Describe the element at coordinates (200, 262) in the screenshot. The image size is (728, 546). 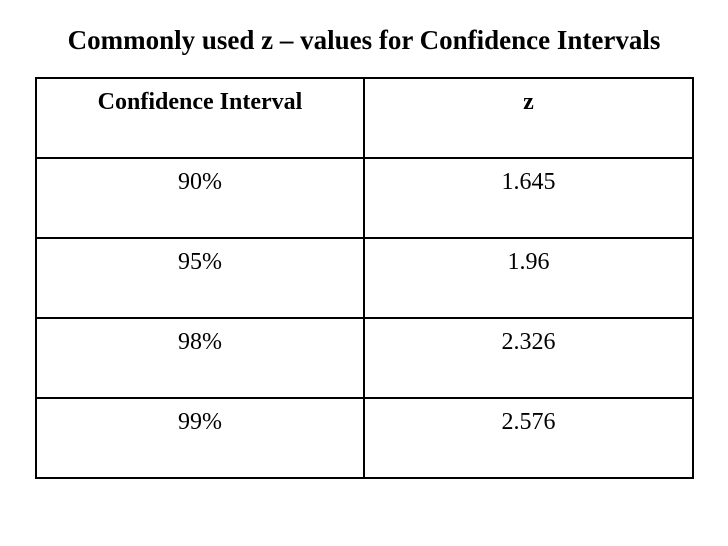
I see `cell-text: 95%` at that location.